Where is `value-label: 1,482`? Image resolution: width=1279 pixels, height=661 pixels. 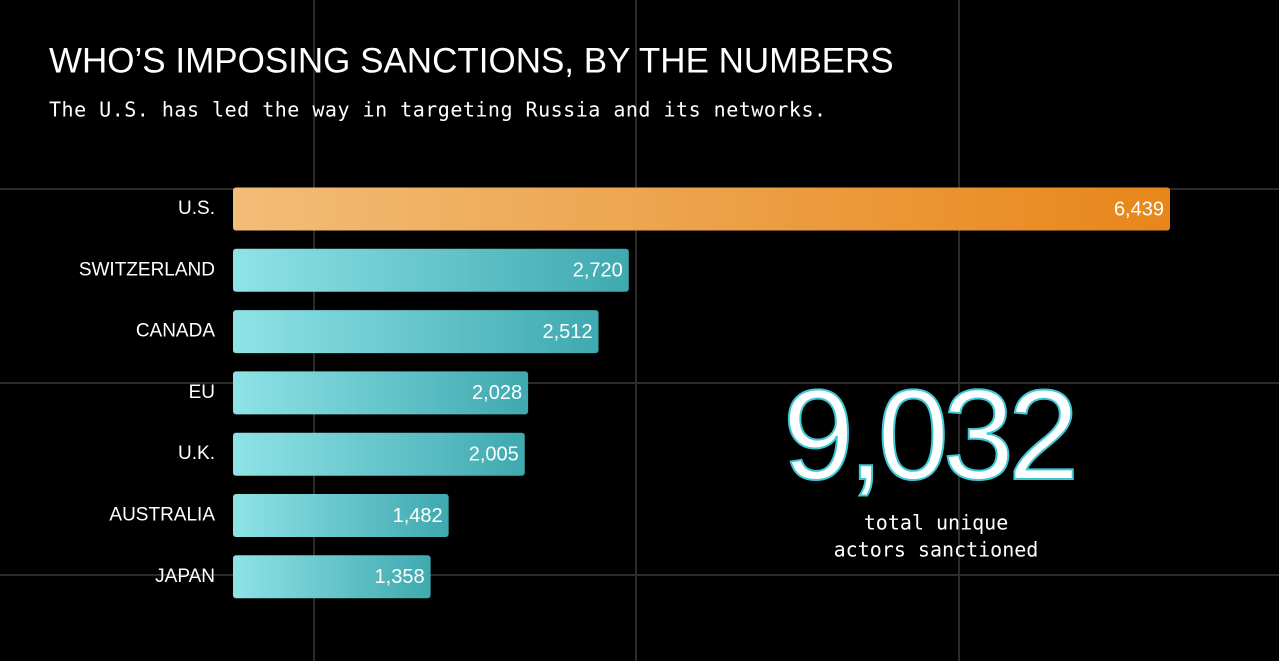
value-label: 1,482 is located at coordinates (418, 516).